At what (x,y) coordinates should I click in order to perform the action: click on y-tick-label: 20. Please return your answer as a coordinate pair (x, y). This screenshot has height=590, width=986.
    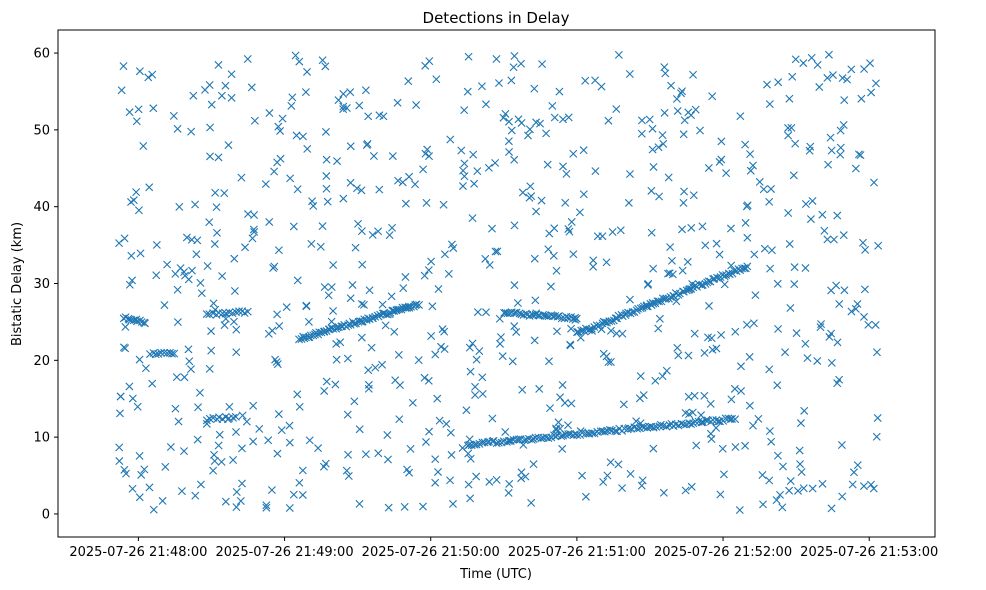
    Looking at the image, I should click on (41, 361).